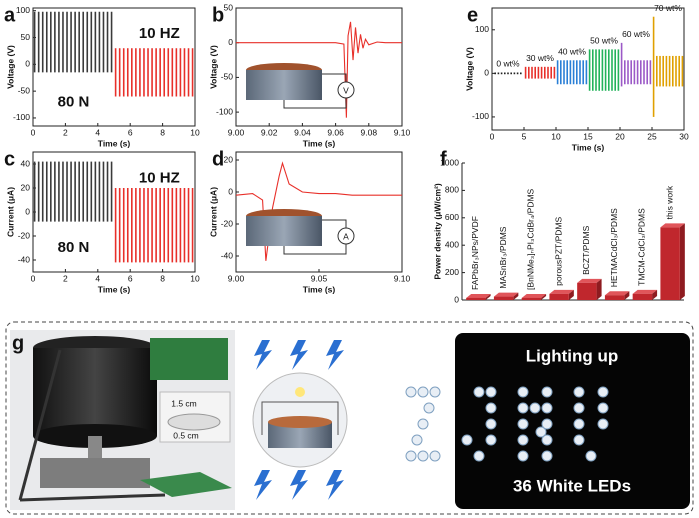  I want to click on x-tick-label: 9.06, so click(335, 132).